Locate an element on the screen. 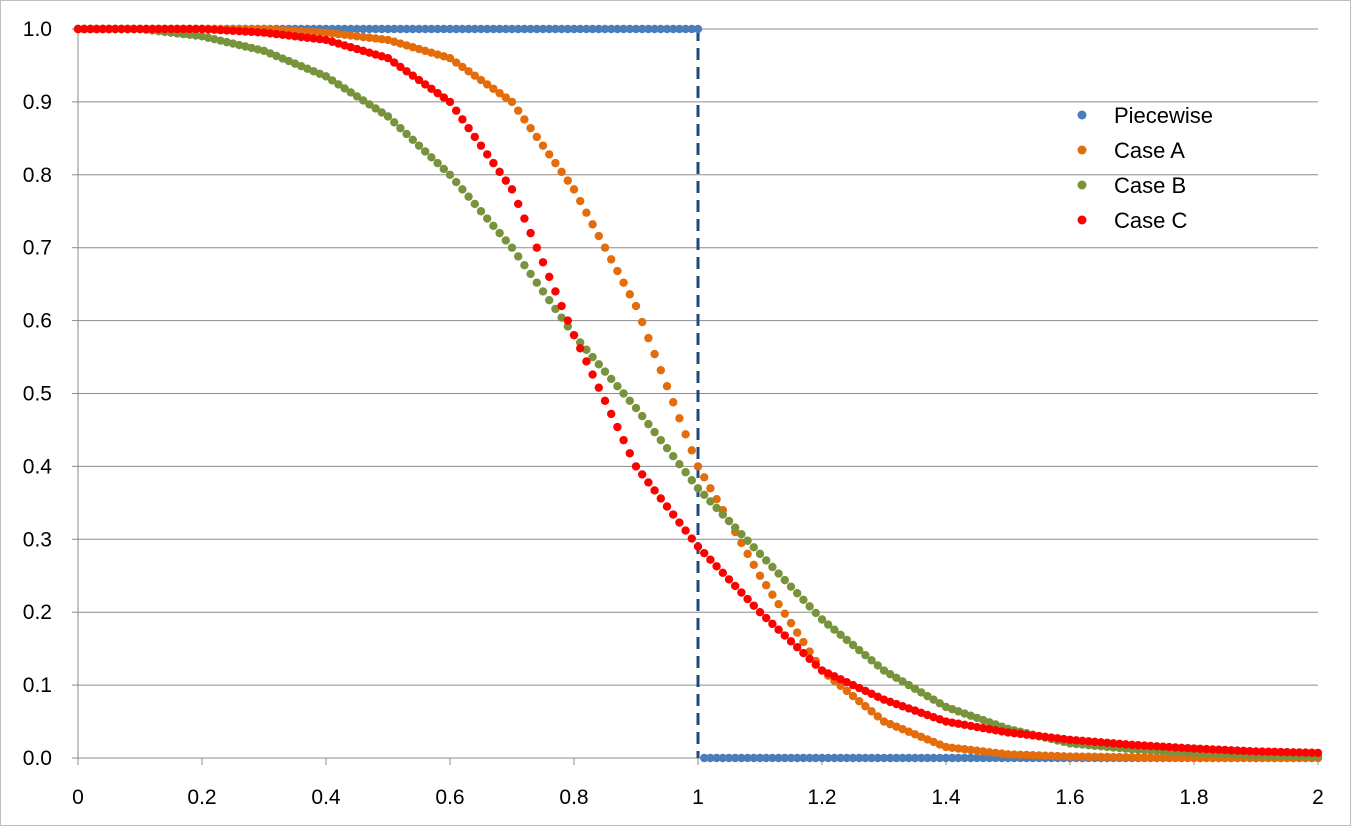  y-tick-label: 0.8 is located at coordinates (37, 175).